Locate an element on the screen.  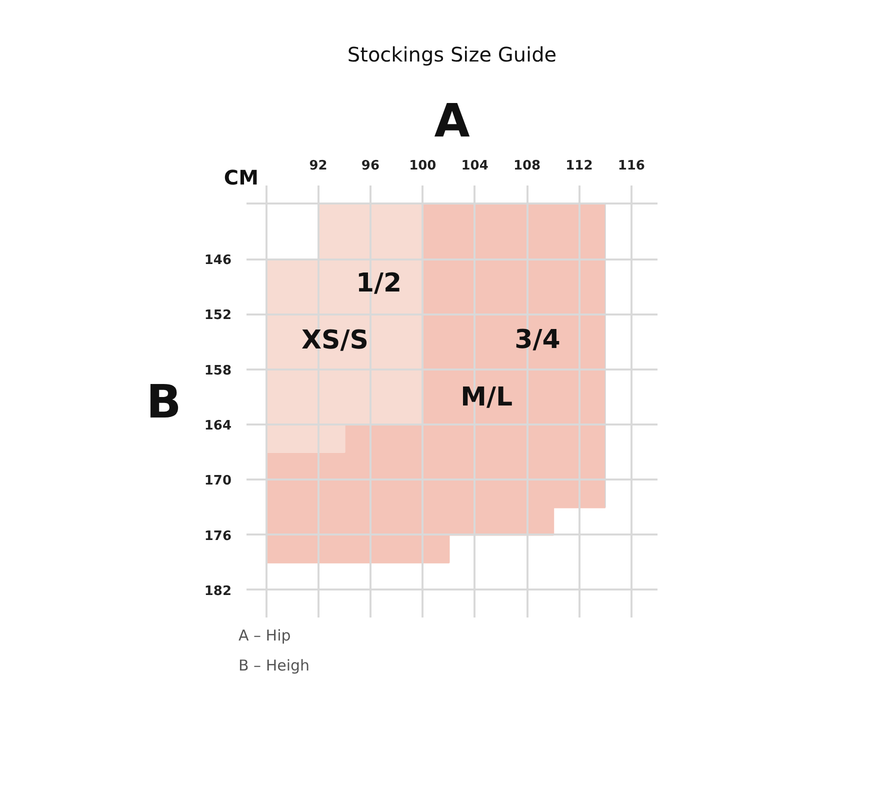
annotation: 1/2 is located at coordinates (379, 283).